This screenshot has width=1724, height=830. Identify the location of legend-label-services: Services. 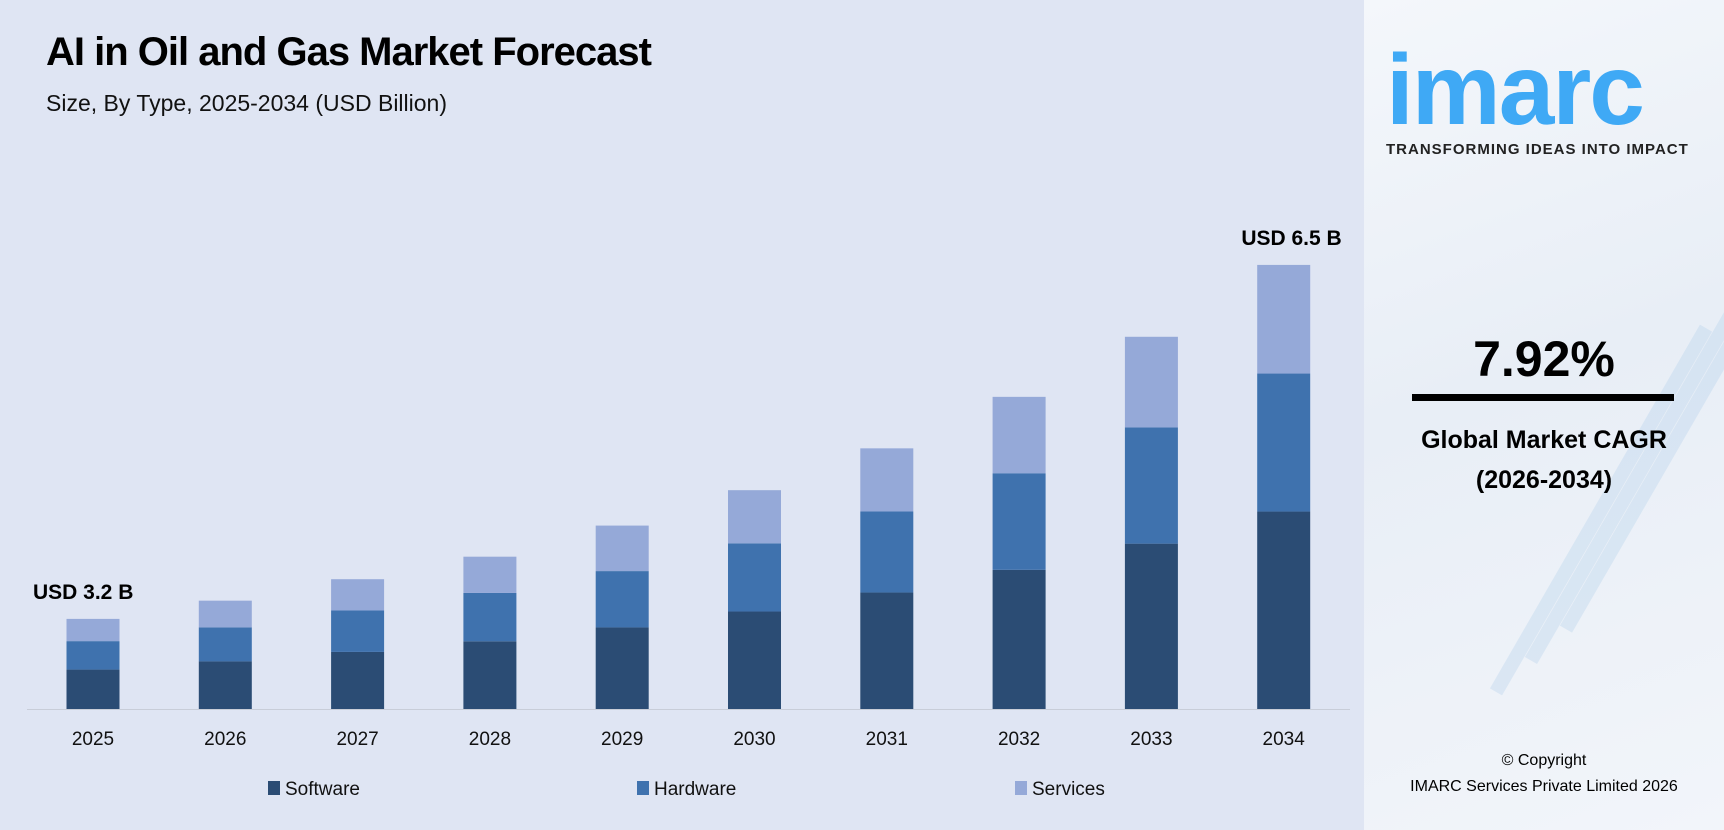
(1068, 789).